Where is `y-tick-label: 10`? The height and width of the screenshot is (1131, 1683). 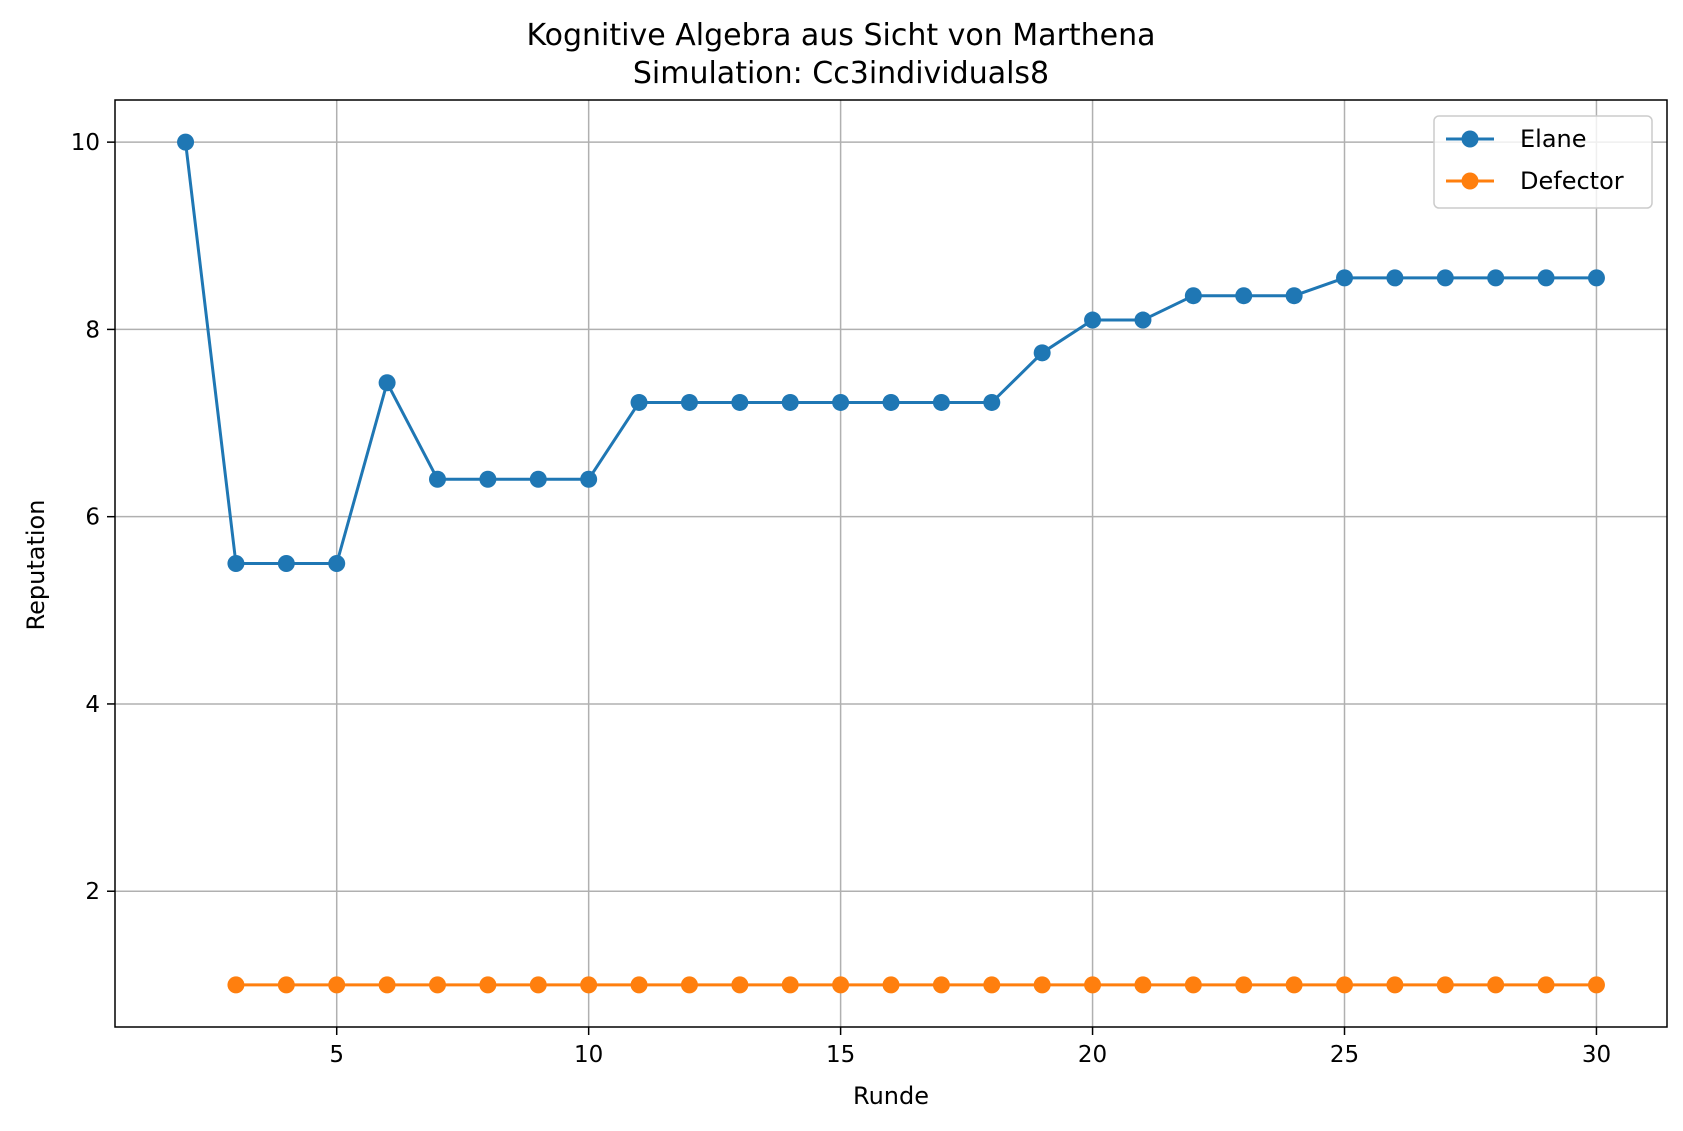
y-tick-label: 10 is located at coordinates (85, 143).